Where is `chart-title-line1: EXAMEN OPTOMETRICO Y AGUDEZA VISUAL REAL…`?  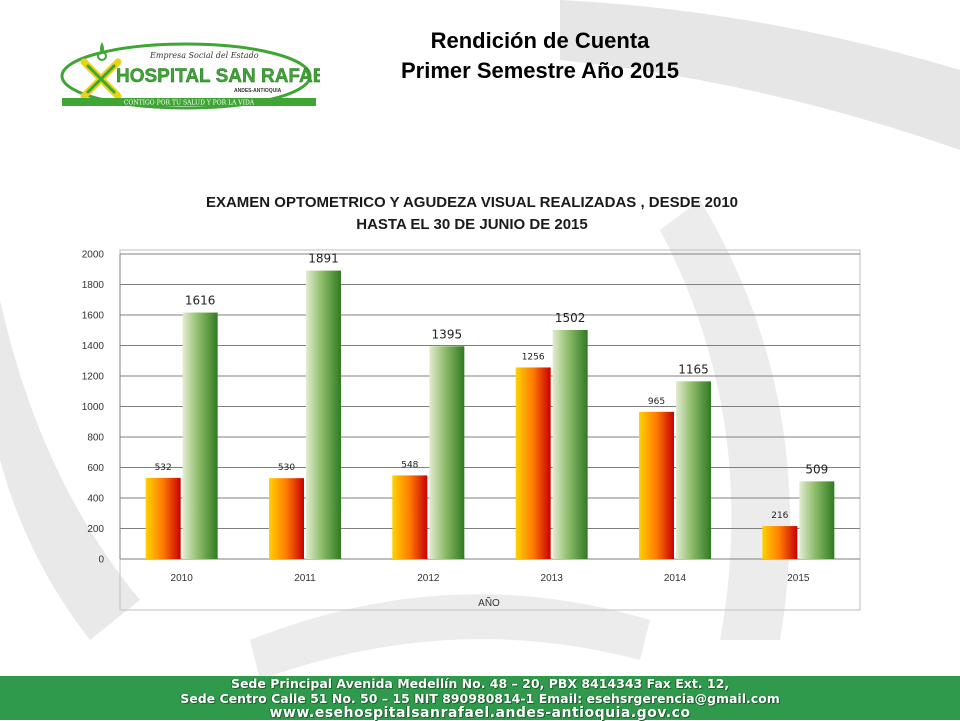
chart-title-line1: EXAMEN OPTOMETRICO Y AGUDEZA VISUAL REAL… is located at coordinates (472, 202).